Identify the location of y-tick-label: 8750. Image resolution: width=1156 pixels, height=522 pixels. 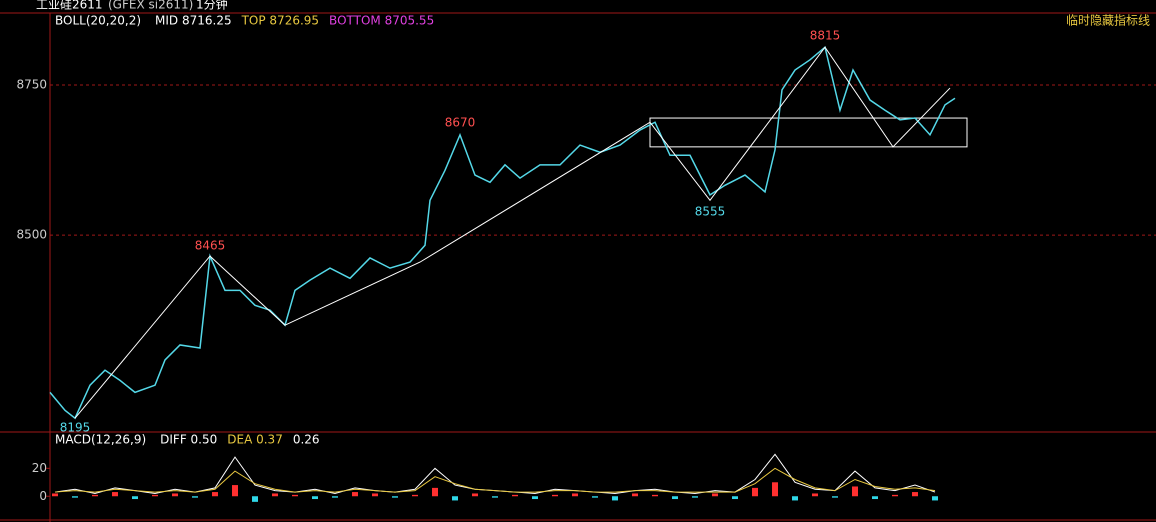
(31, 85).